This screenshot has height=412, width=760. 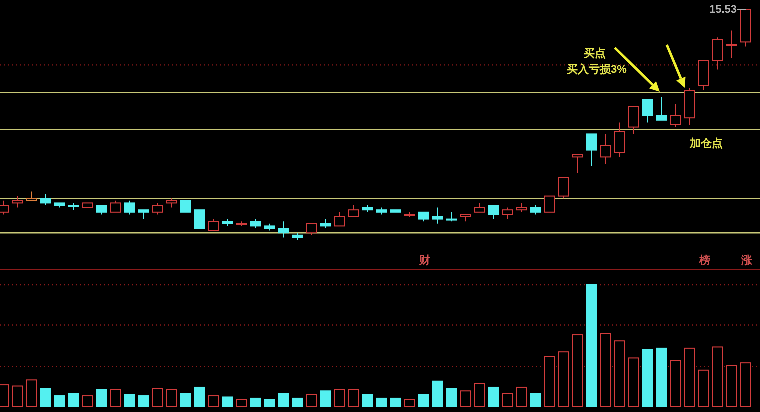 I want to click on annotation: 买点, so click(x=595, y=53).